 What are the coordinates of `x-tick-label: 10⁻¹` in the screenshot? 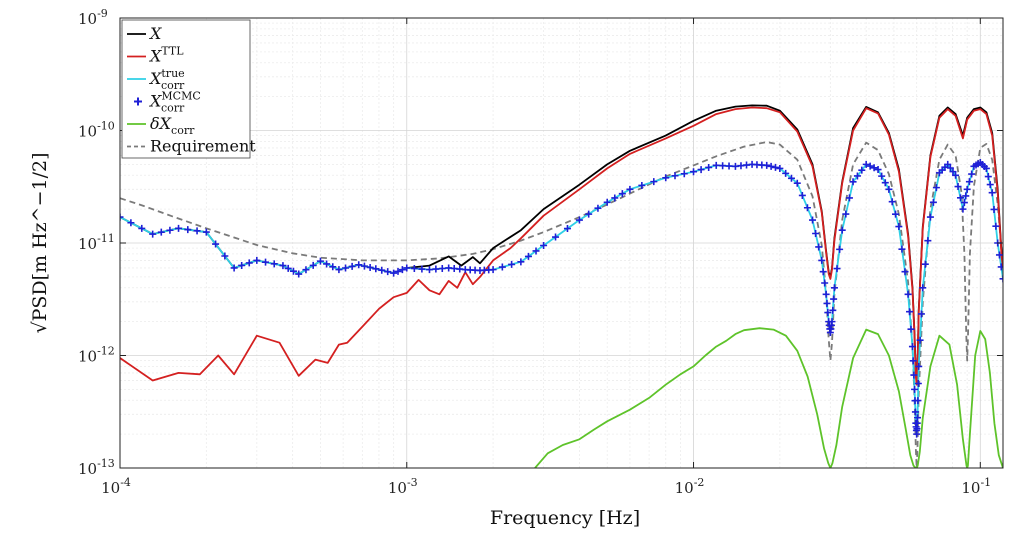 It's located at (976, 486).